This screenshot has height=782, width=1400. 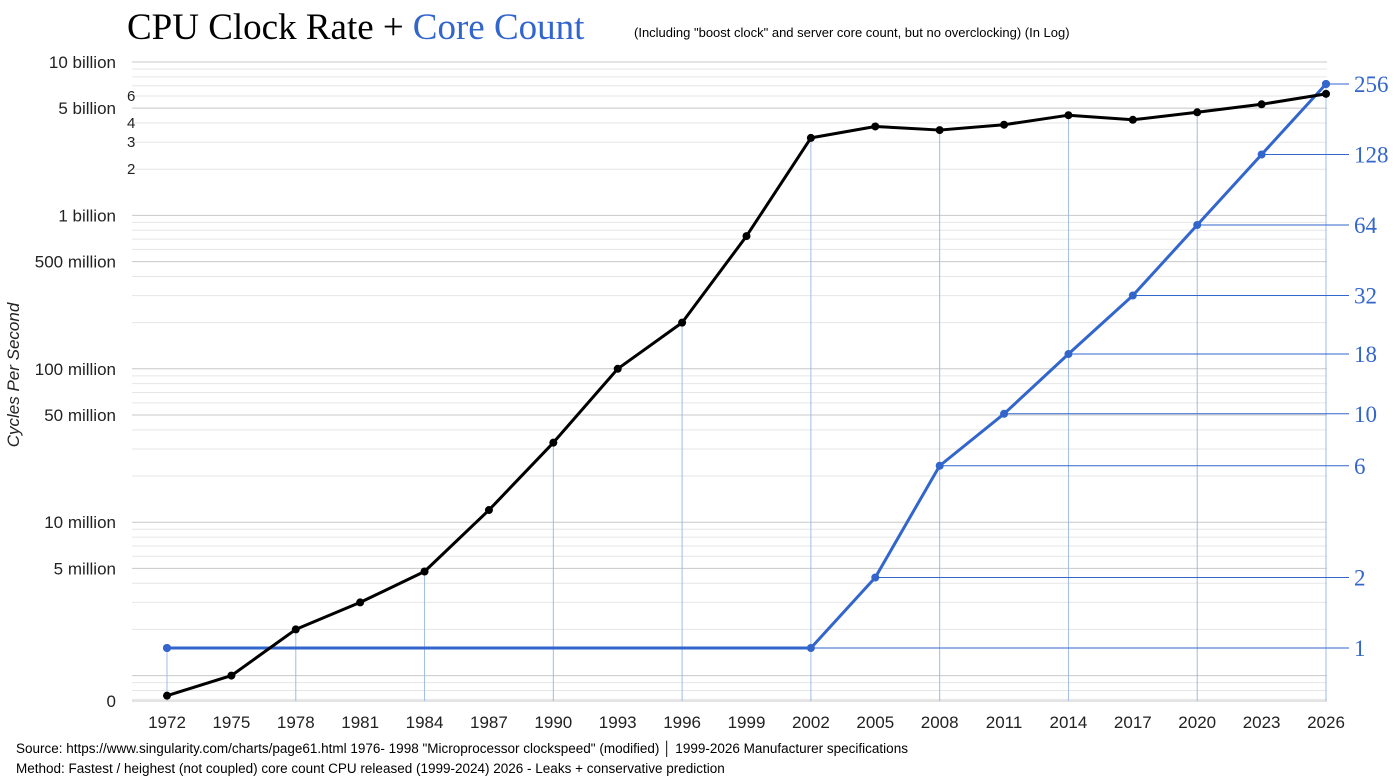 What do you see at coordinates (425, 722) in the screenshot?
I see `x-tick-label: 1984` at bounding box center [425, 722].